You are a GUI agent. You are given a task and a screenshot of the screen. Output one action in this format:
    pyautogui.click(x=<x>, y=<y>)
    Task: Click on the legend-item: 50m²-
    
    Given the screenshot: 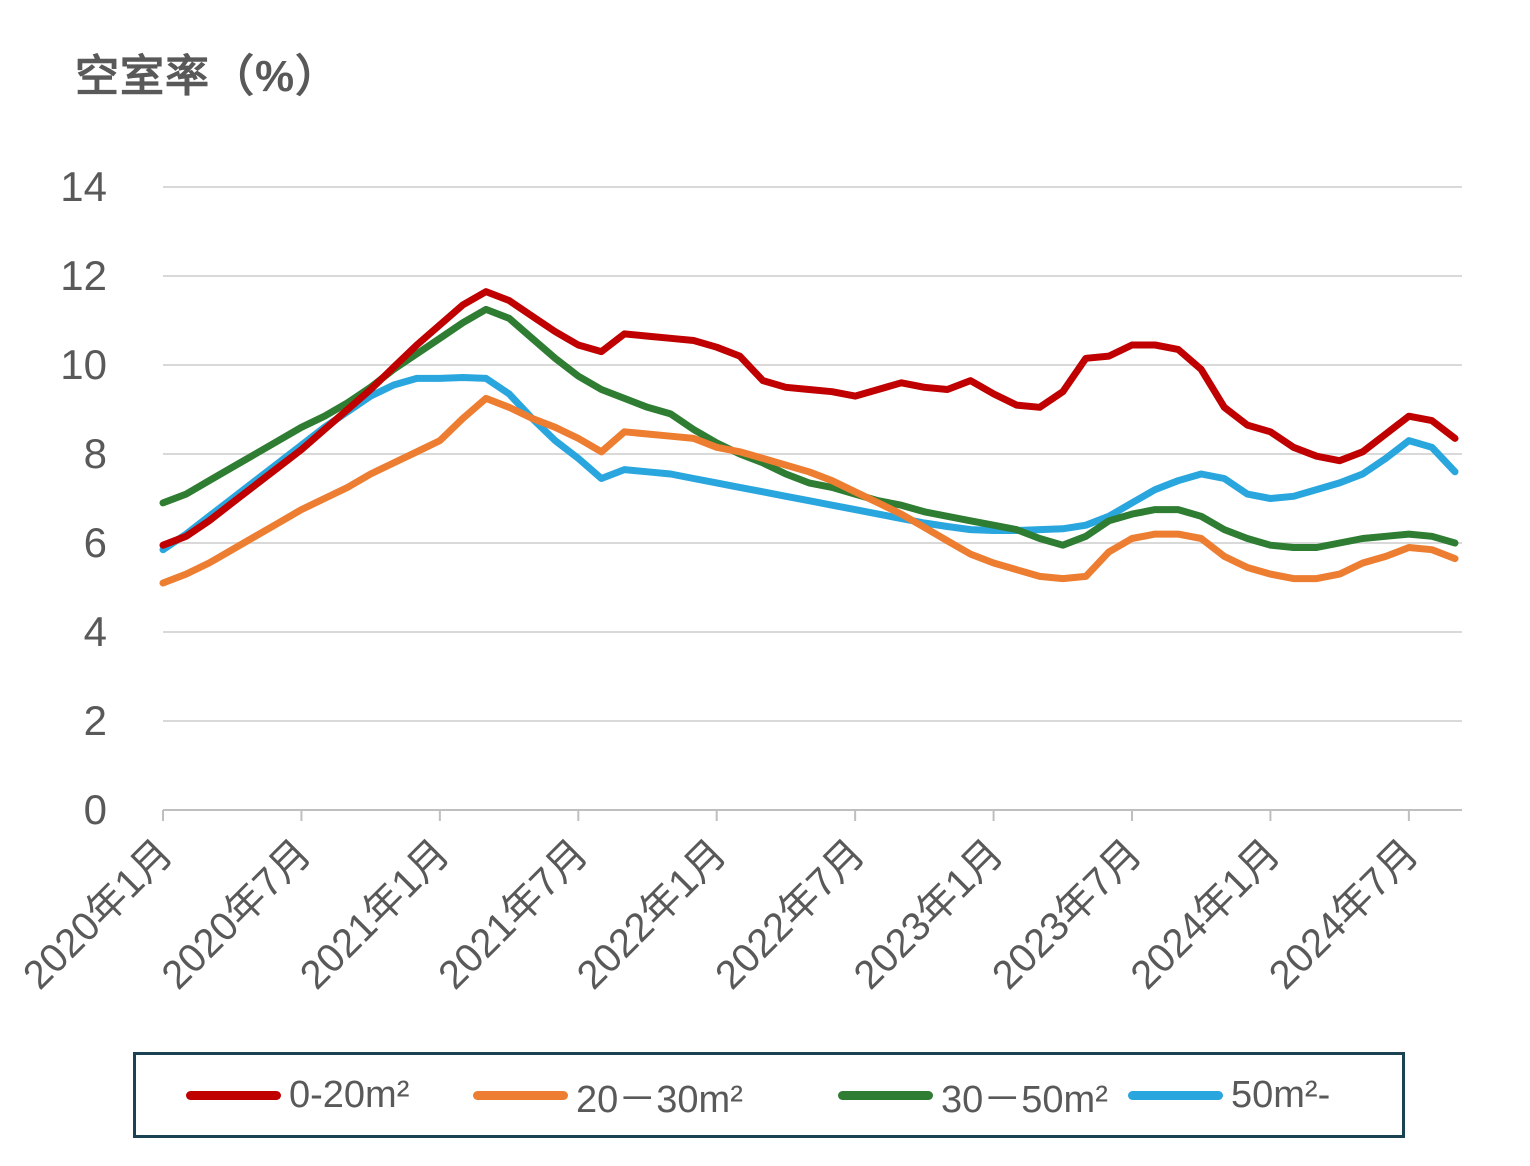 What is the action you would take?
    pyautogui.click(x=1229, y=1095)
    